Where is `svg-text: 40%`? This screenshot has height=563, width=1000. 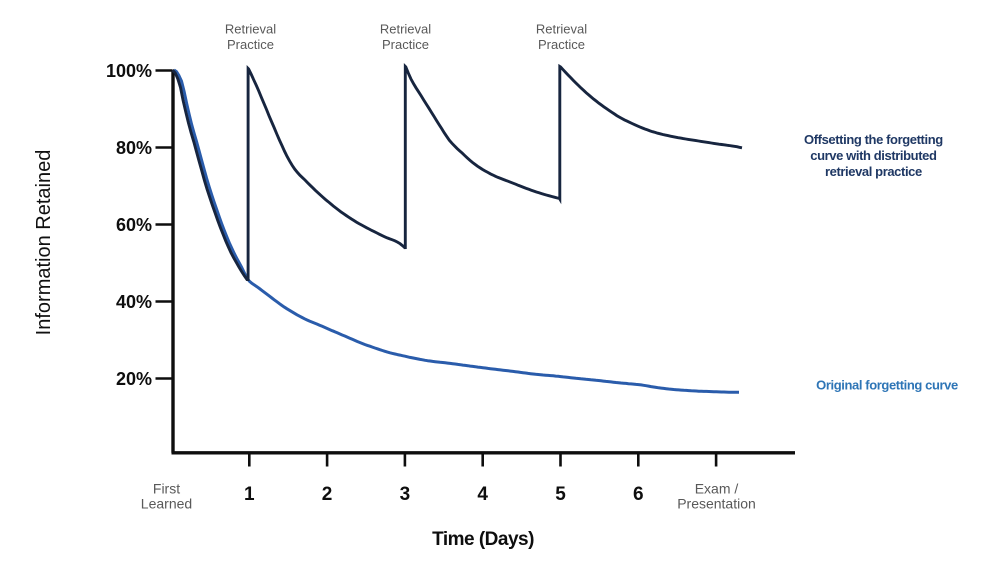 svg-text: 40% is located at coordinates (134, 302).